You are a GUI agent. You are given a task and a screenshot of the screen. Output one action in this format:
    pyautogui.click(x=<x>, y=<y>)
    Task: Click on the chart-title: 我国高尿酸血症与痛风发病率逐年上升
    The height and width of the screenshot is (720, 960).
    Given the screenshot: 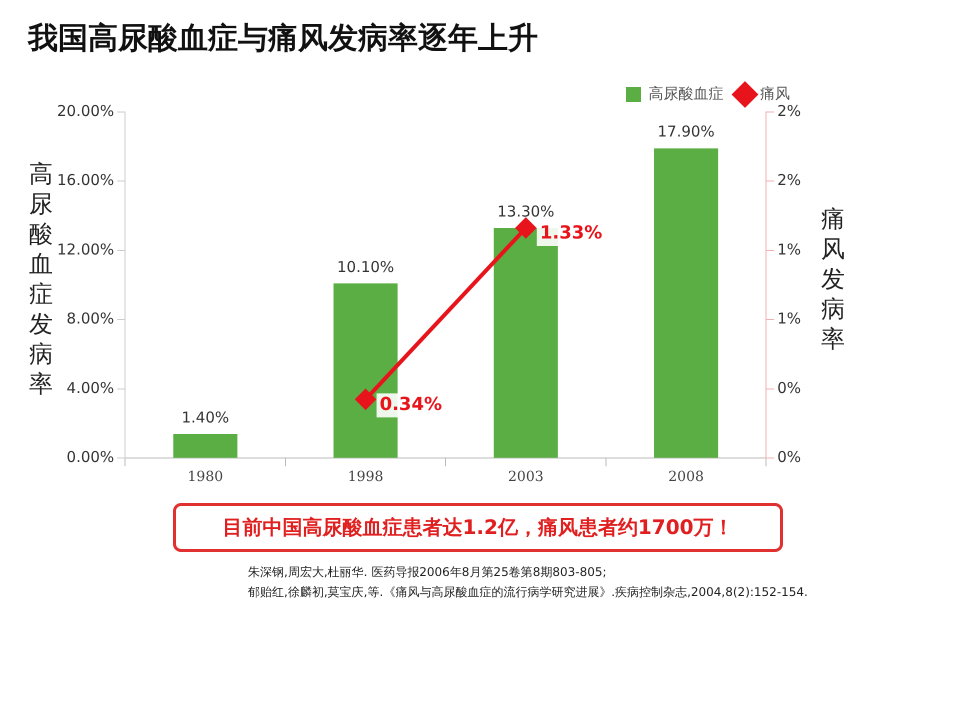 What is the action you would take?
    pyautogui.click(x=283, y=39)
    